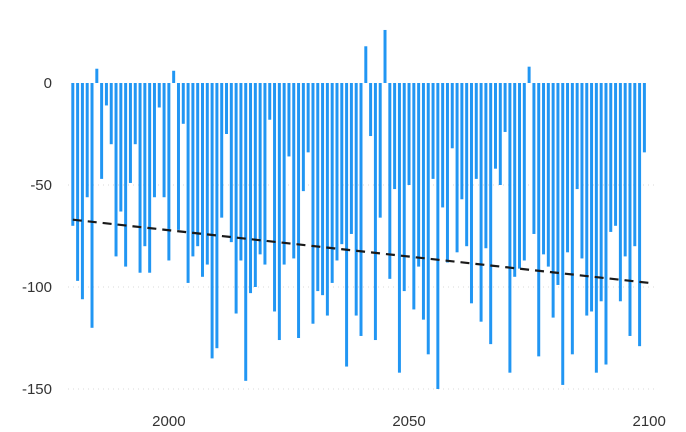 The width and height of the screenshot is (686, 432). I want to click on trend-line, so click(361, 251).